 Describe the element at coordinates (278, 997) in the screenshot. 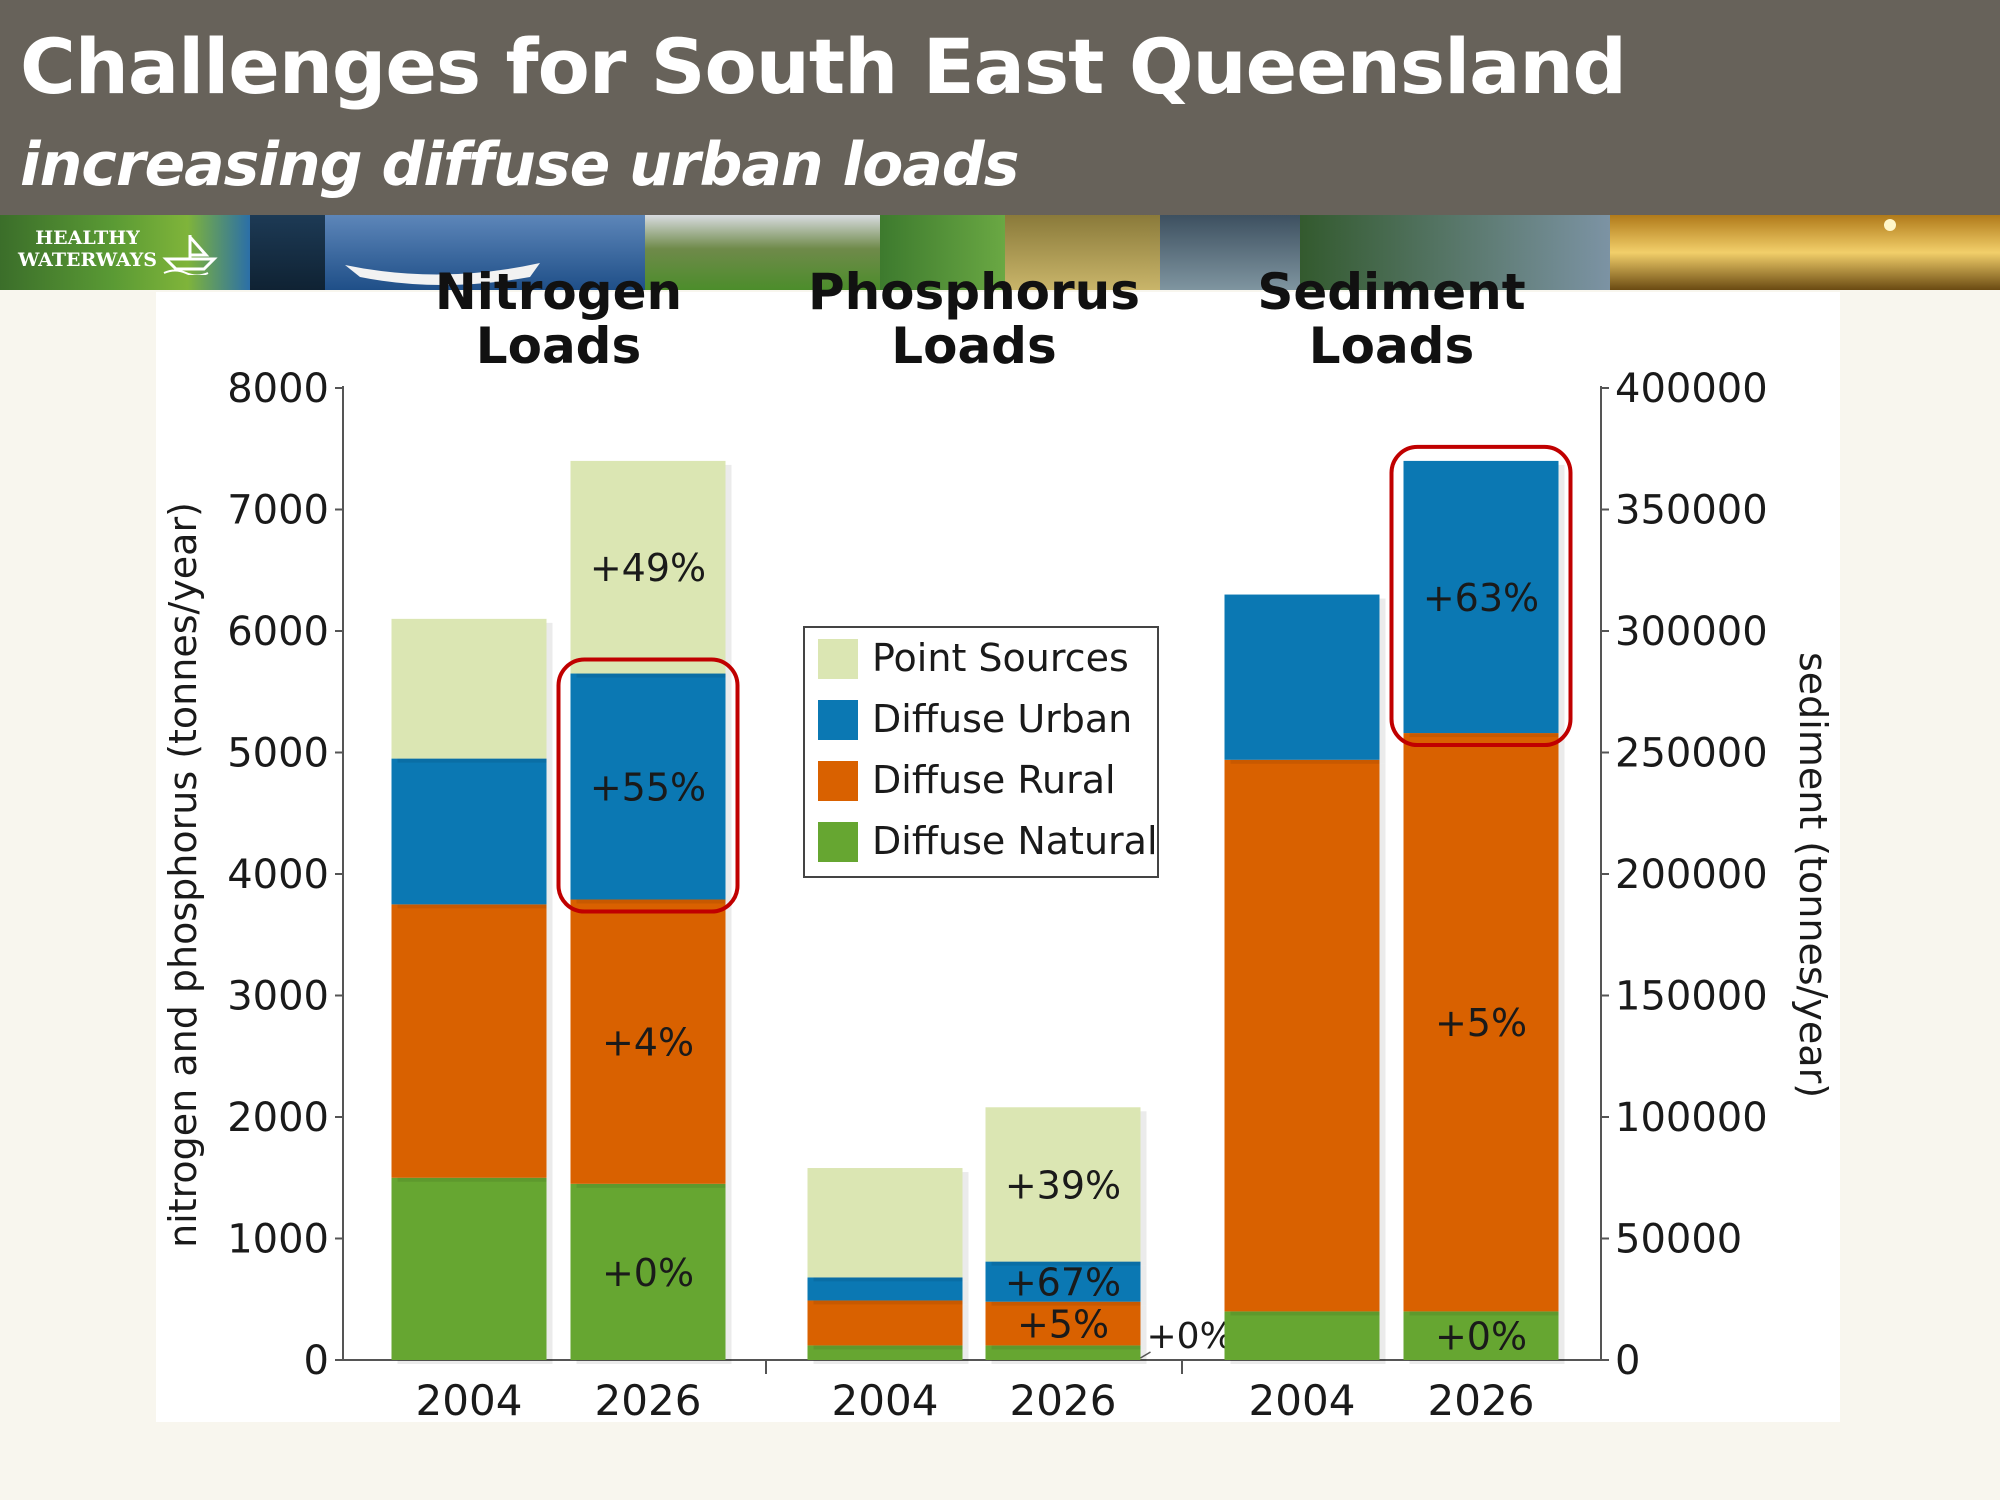

I see `left-tick-label: 3000` at that location.